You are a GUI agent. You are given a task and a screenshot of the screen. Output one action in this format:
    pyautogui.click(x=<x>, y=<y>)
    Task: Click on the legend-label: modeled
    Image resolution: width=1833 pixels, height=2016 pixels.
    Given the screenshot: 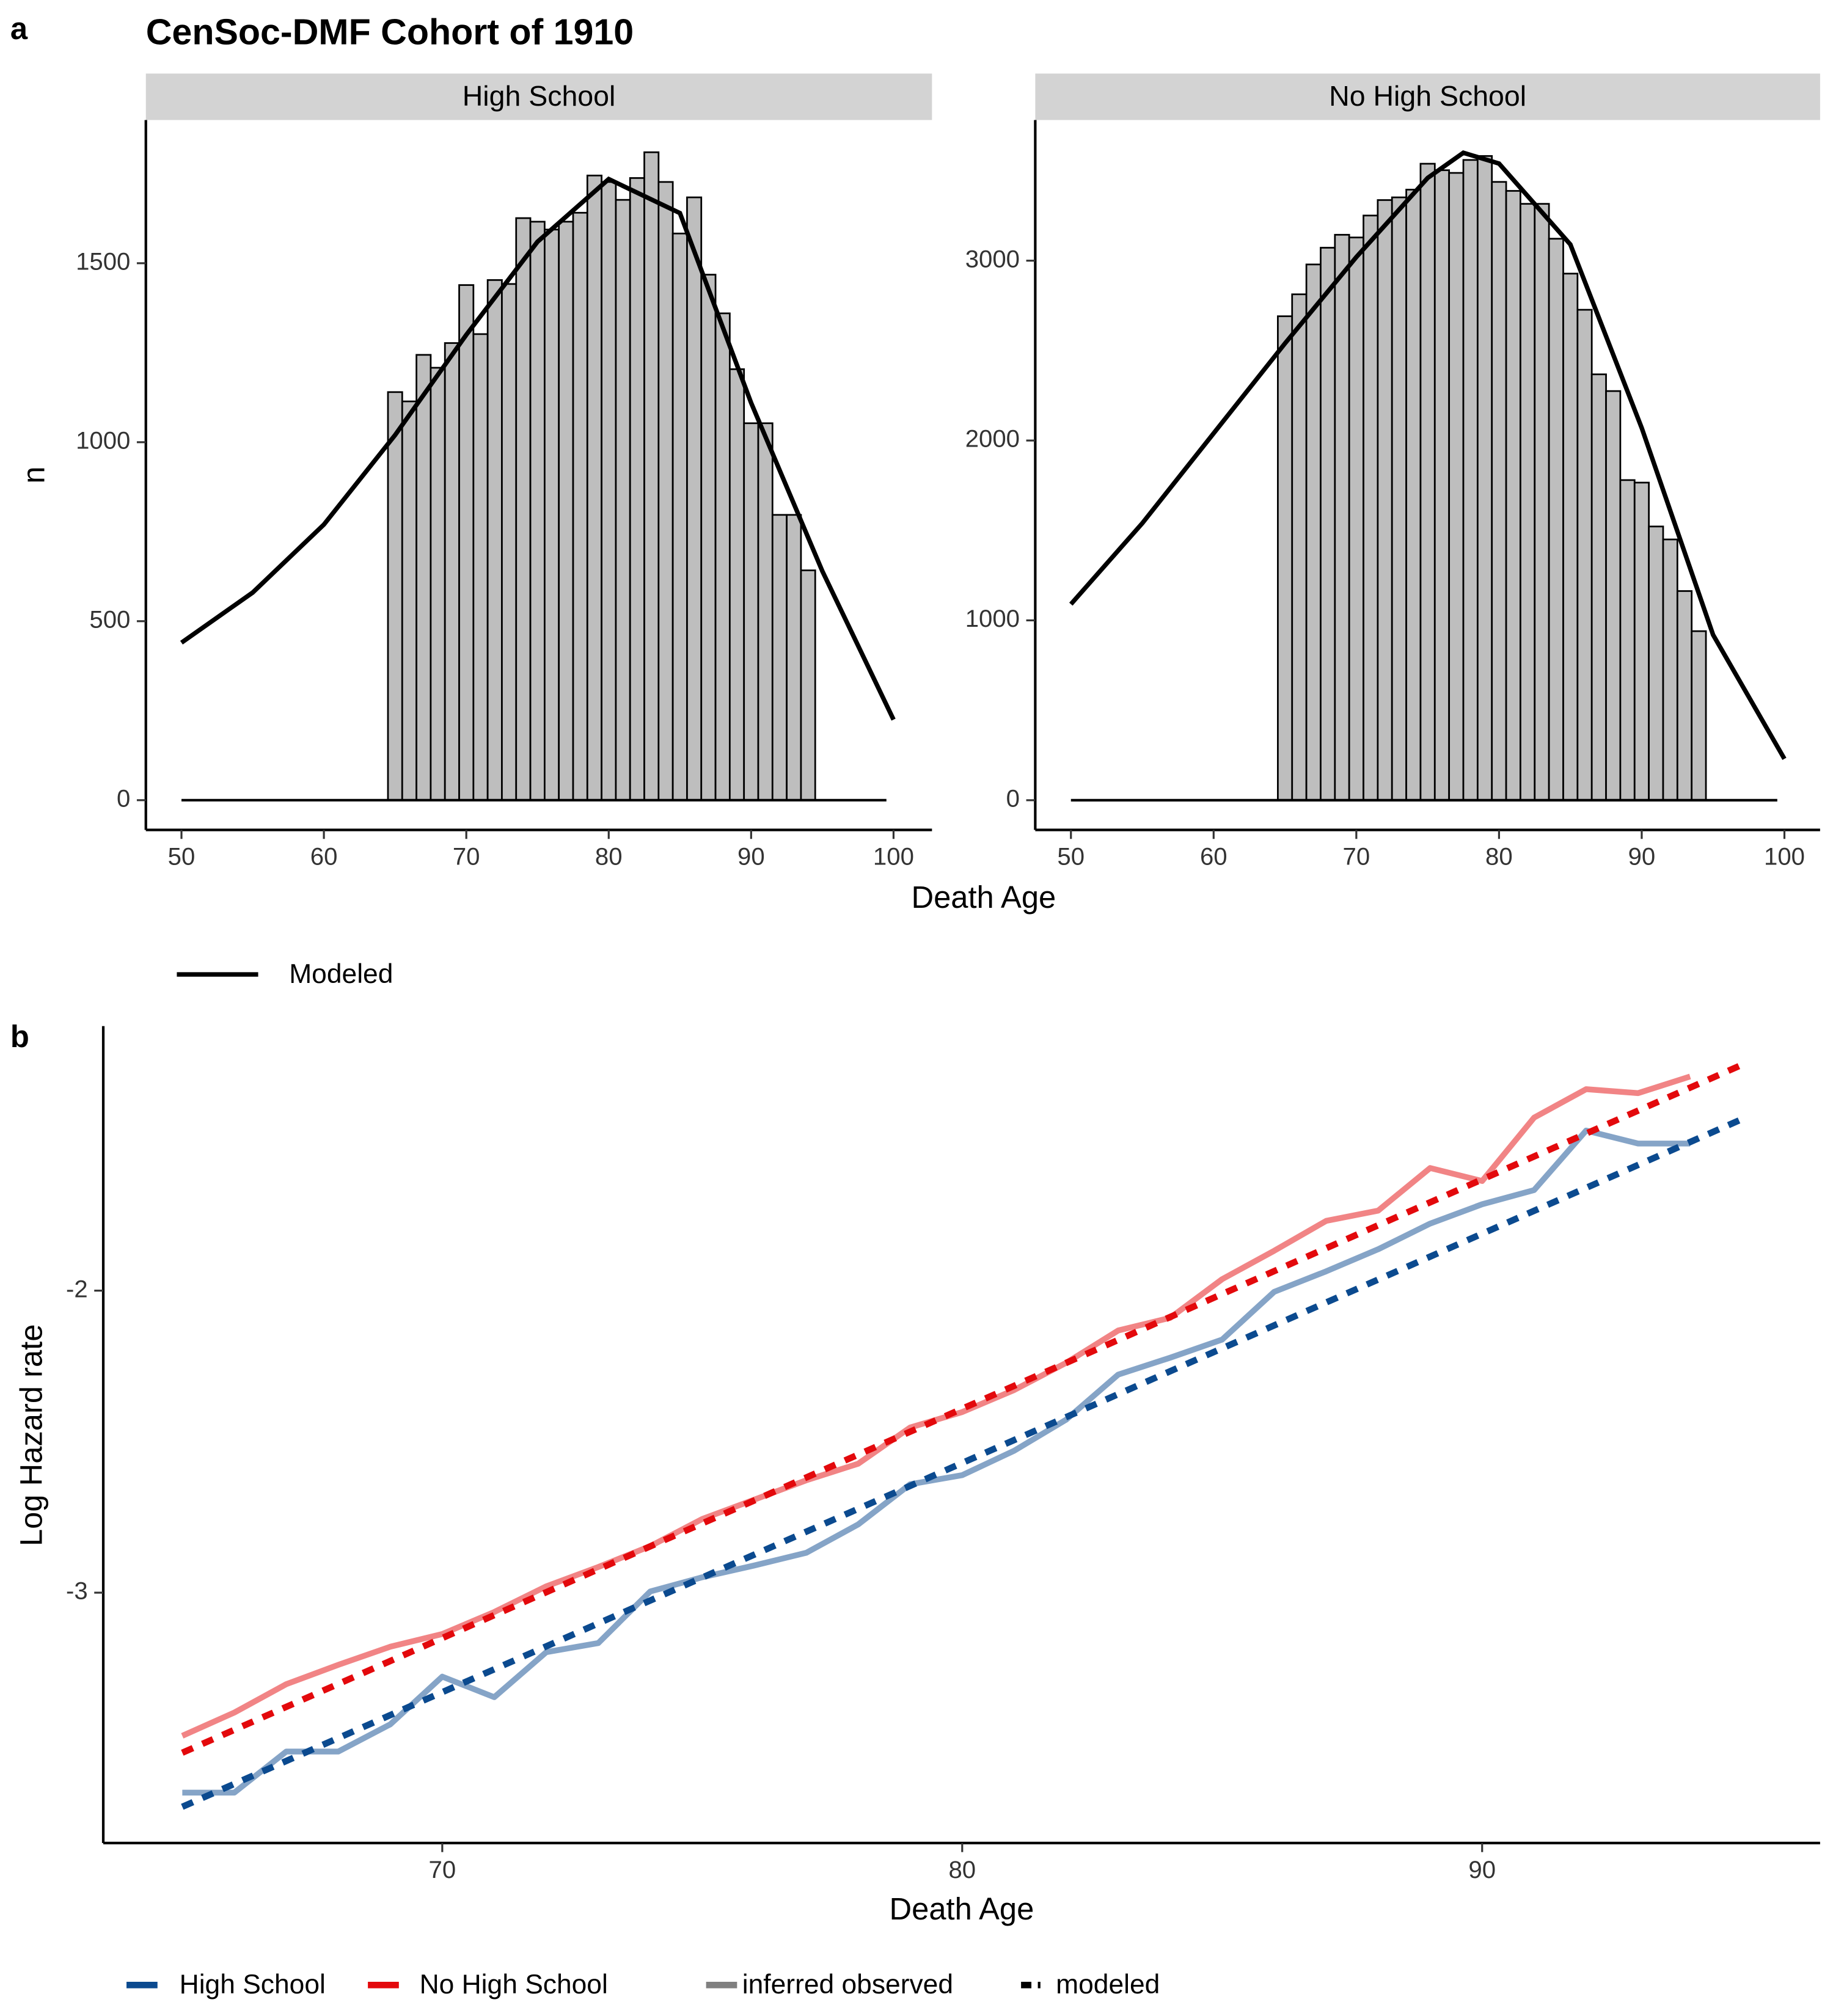 What is the action you would take?
    pyautogui.click(x=1108, y=1985)
    